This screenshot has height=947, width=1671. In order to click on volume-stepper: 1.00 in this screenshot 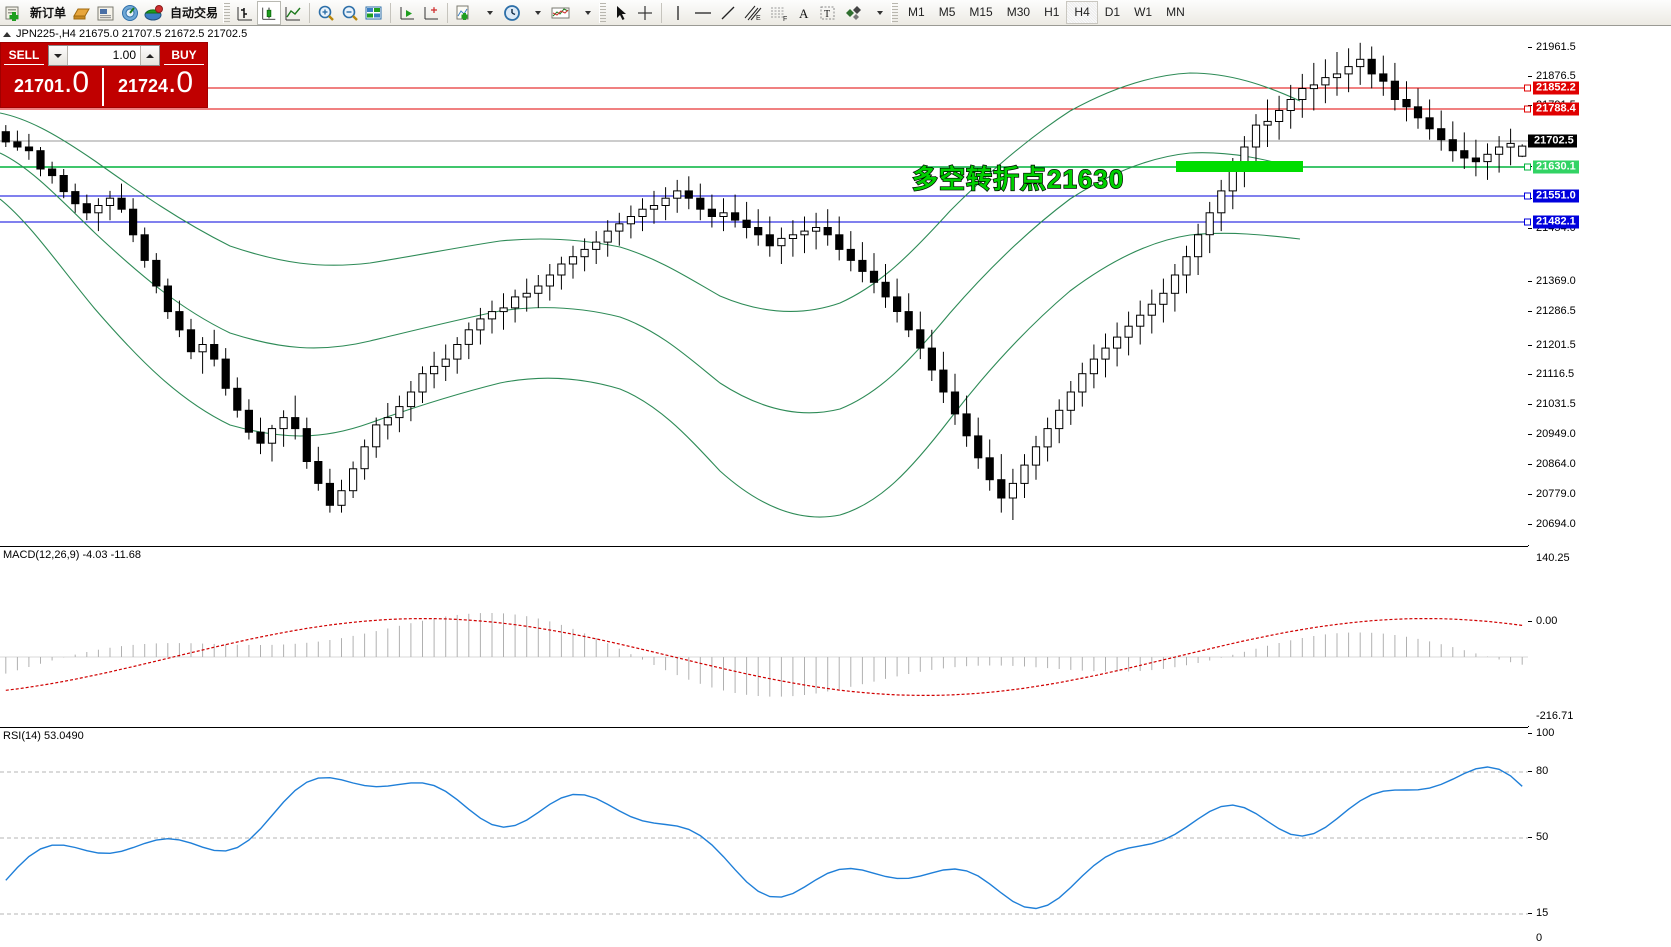, I will do `click(104, 55)`.